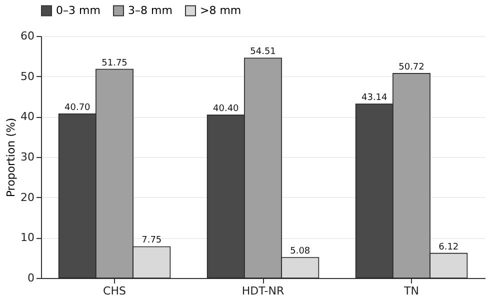  Describe the element at coordinates (27, 36) in the screenshot. I see `y-tick-label: 60` at that location.